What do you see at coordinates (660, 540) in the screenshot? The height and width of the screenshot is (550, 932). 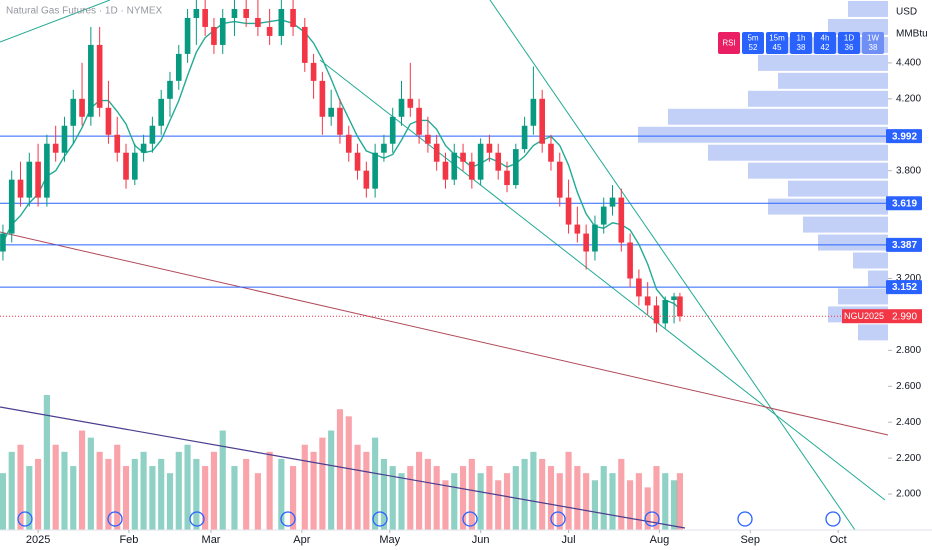 I see `x-tick-label: Aug` at bounding box center [660, 540].